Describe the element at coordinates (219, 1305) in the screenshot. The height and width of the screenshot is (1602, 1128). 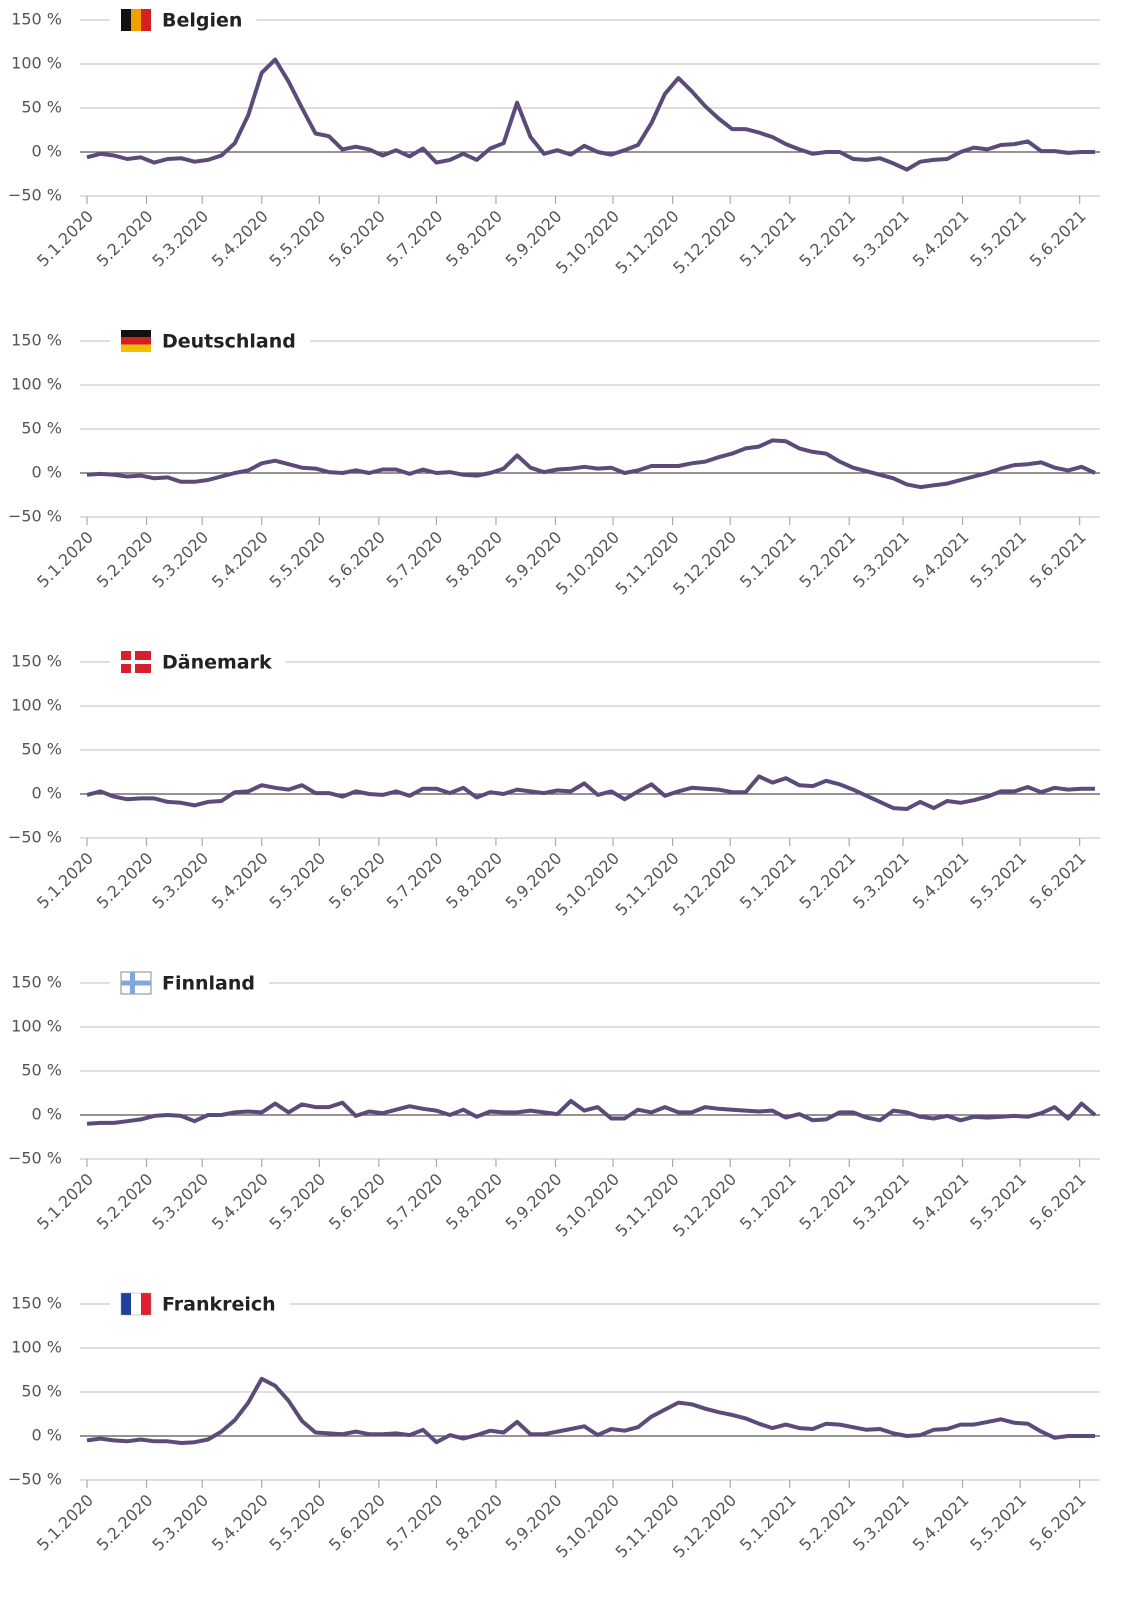
I see `series-title: Frankreich` at that location.